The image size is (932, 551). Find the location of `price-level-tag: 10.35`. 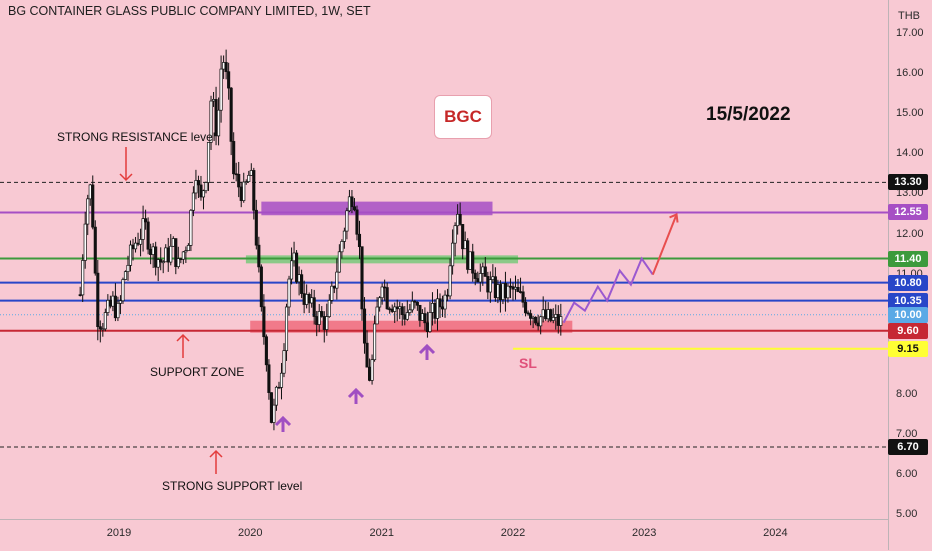

price-level-tag: 10.35 is located at coordinates (908, 300).